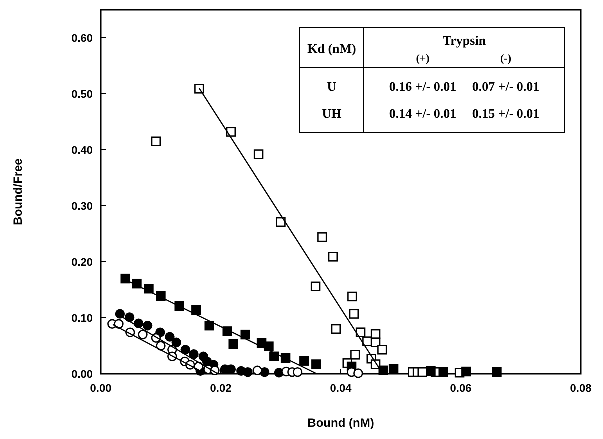  I want to click on x-tick-label: 0.06, so click(461, 389).